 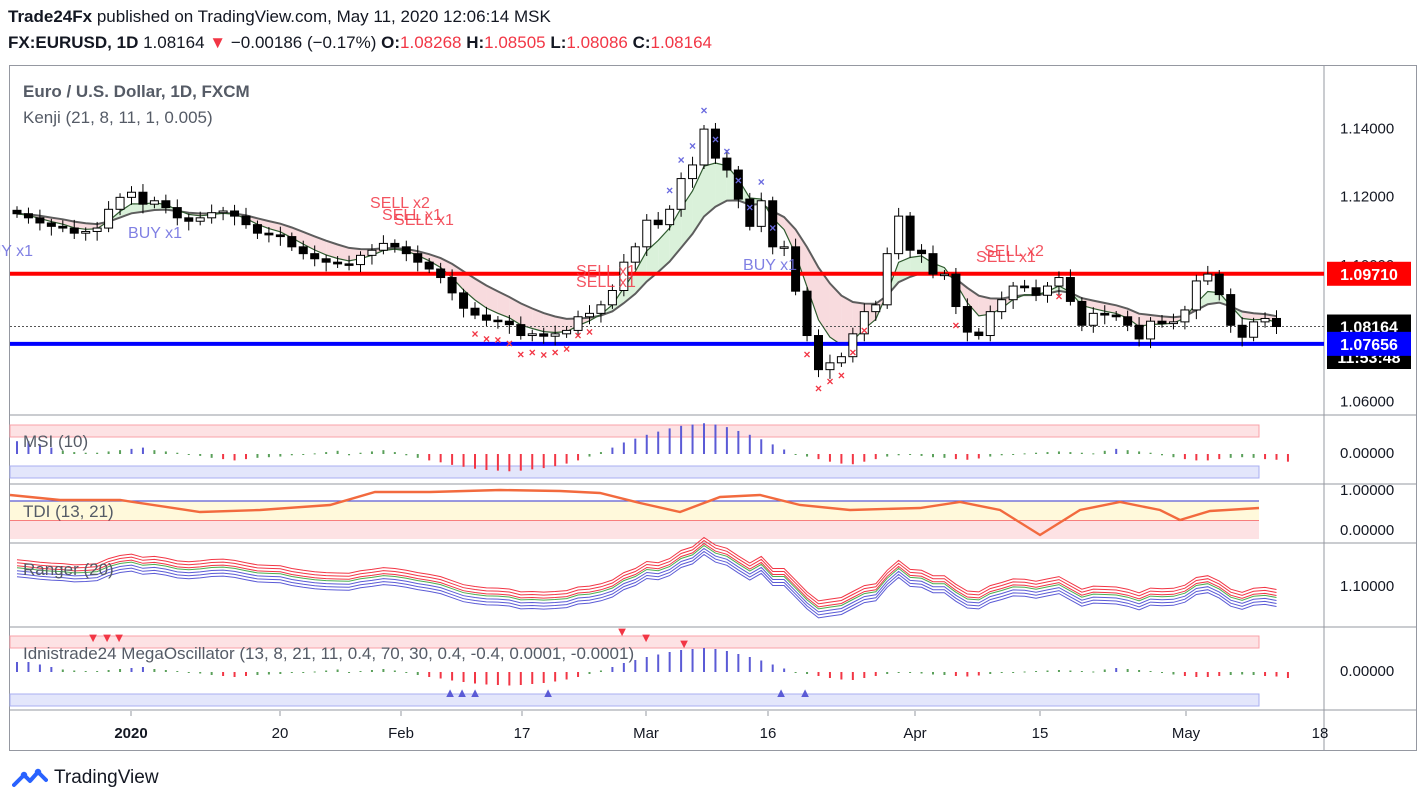 I want to click on publisher-name: Trade24Fx, so click(x=50, y=16).